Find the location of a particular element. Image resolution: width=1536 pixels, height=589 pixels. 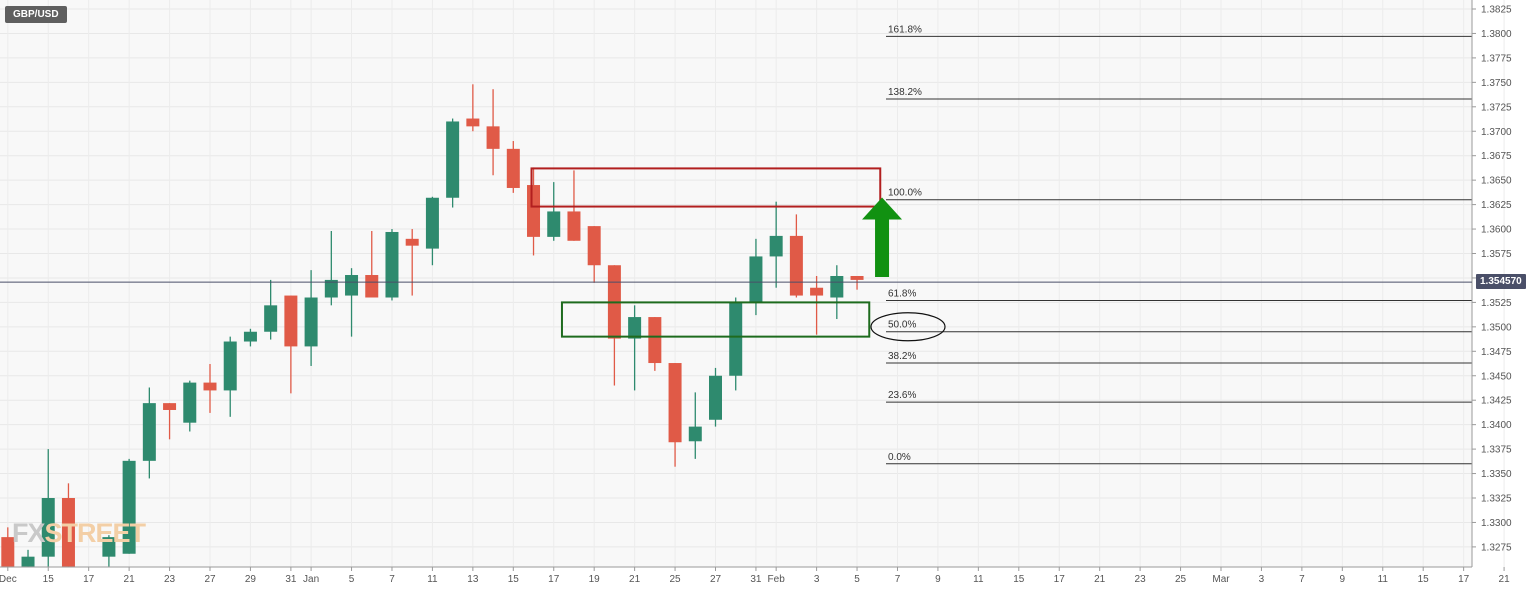

price-tick-label: 1.3650 is located at coordinates (1496, 181).